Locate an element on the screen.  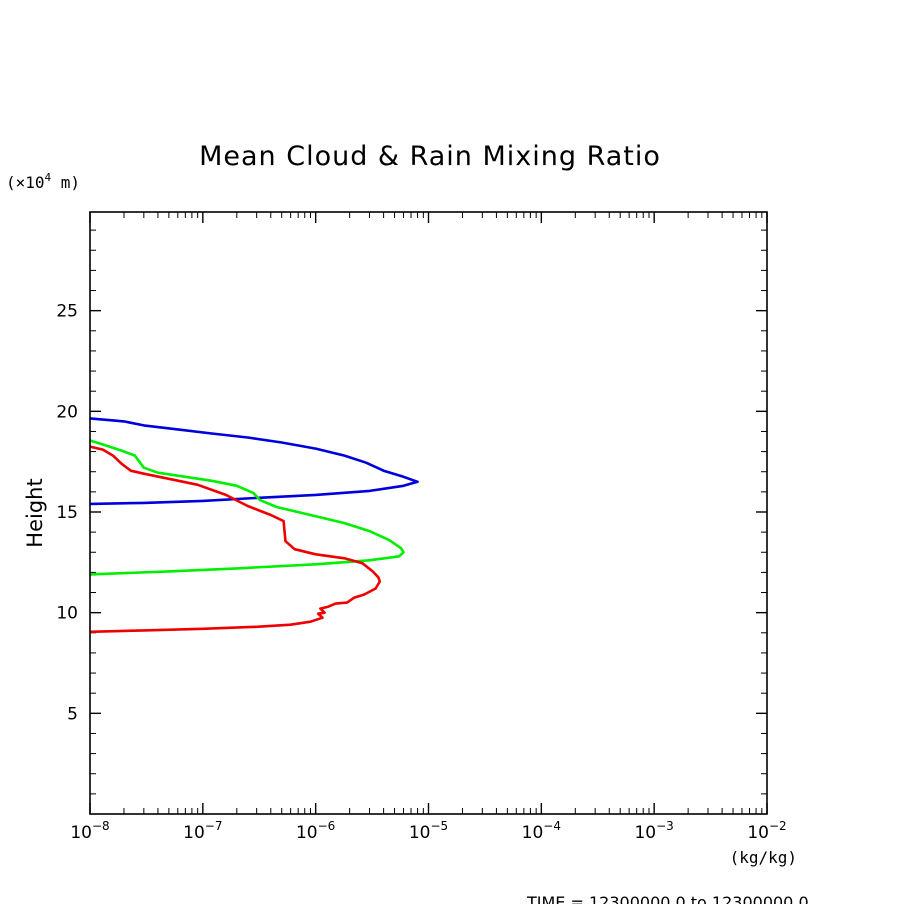
footer-time-range: TIME = 12300000.0 to 12300000.0 is located at coordinates (667, 898).